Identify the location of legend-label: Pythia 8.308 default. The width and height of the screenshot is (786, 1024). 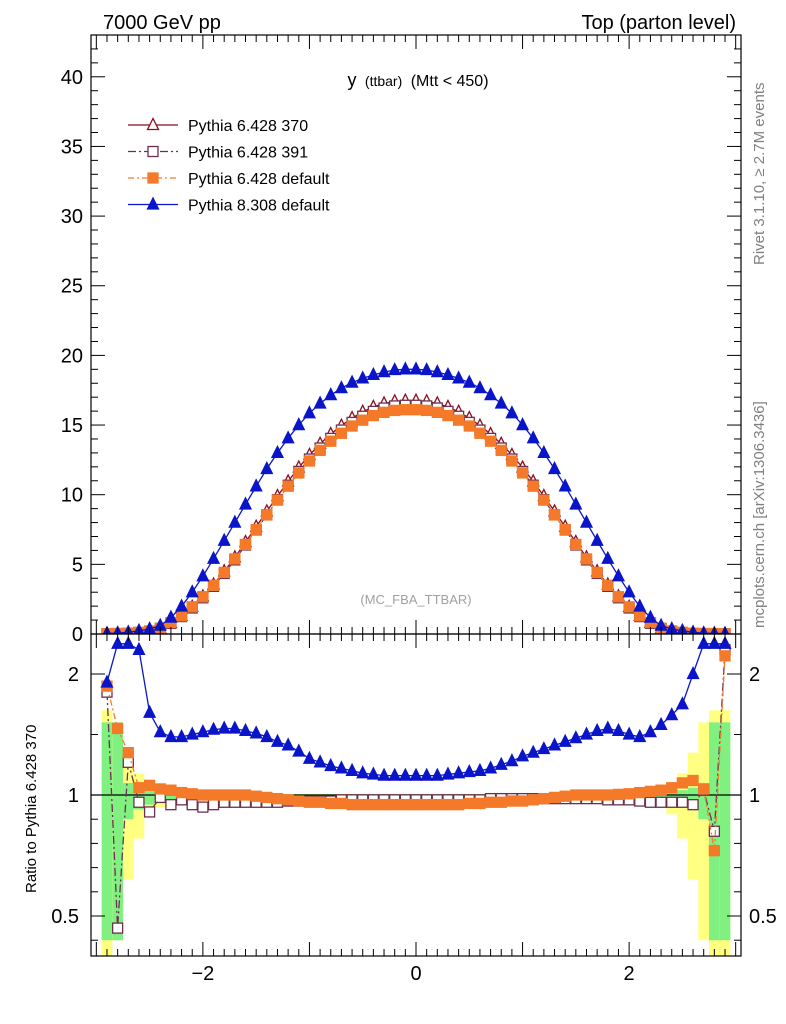
(259, 206).